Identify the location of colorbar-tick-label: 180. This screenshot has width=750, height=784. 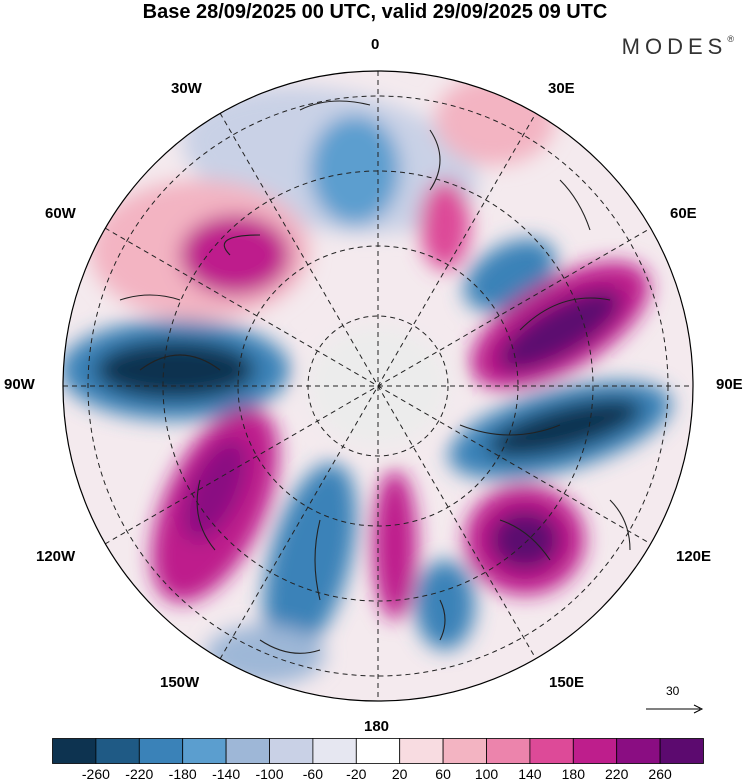
(573, 774).